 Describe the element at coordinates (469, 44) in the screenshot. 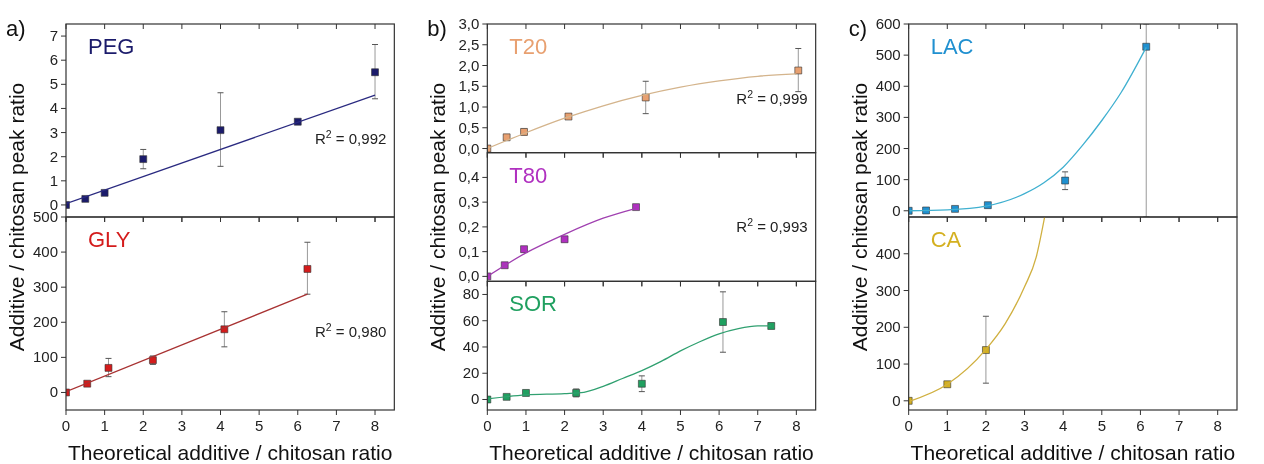

I see `y-tick-label: 2,5` at that location.